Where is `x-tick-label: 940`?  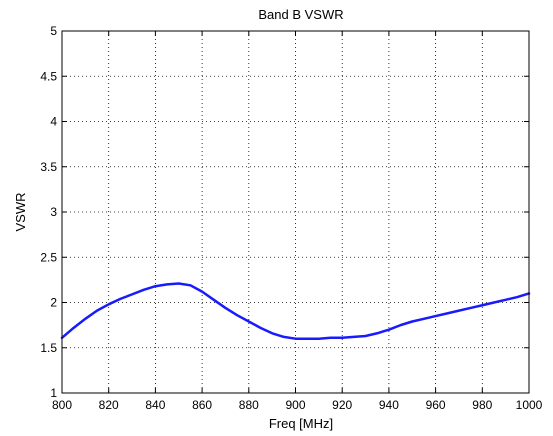
x-tick-label: 940 is located at coordinates (389, 405).